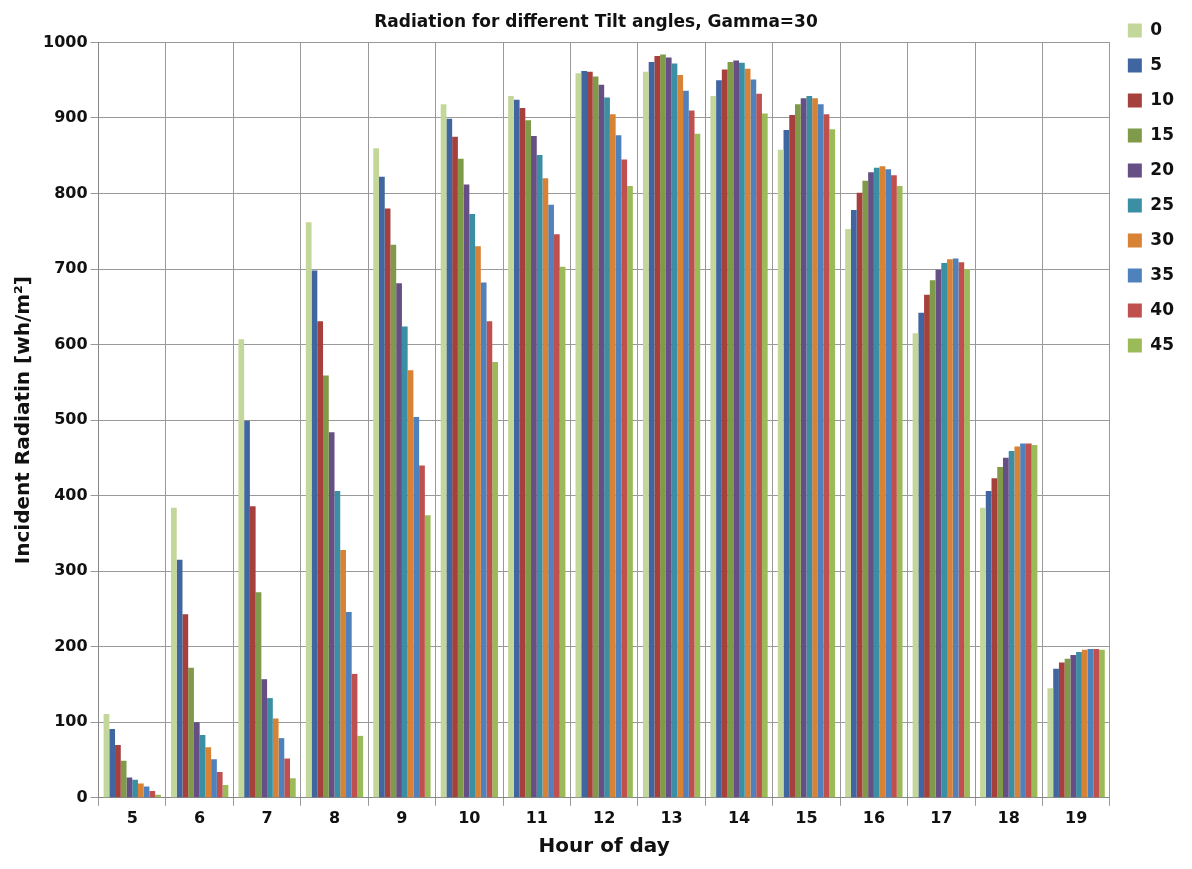  What do you see at coordinates (873, 817) in the screenshot?
I see `x-tick-label: 16` at bounding box center [873, 817].